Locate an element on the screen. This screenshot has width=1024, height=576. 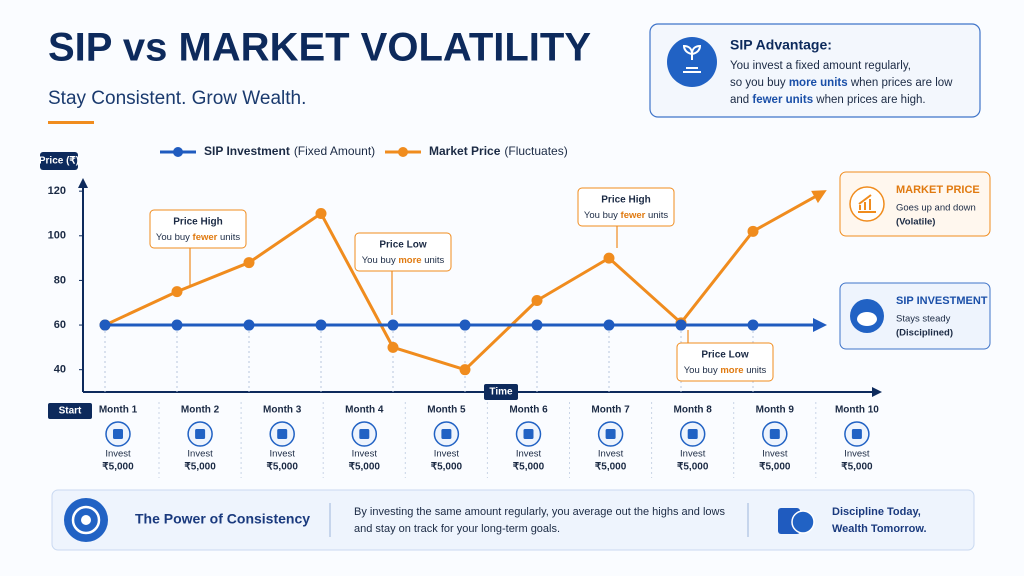
title: SIP vs MARKET VOLATILITY is located at coordinates (319, 48).